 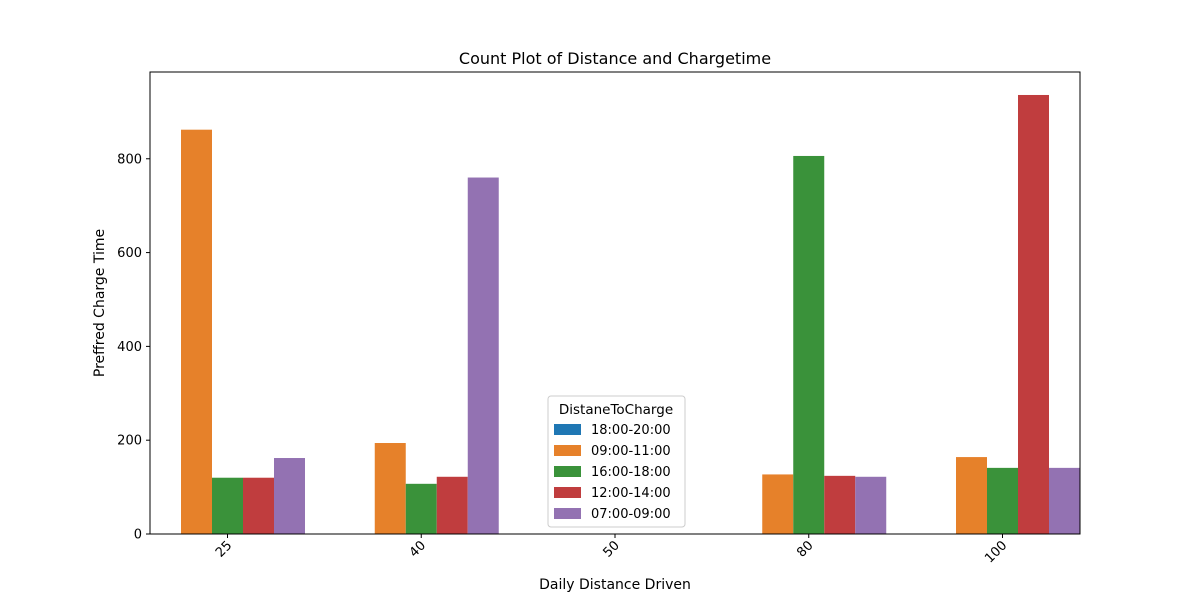 I want to click on y-tick-label: 200, so click(x=129, y=441).